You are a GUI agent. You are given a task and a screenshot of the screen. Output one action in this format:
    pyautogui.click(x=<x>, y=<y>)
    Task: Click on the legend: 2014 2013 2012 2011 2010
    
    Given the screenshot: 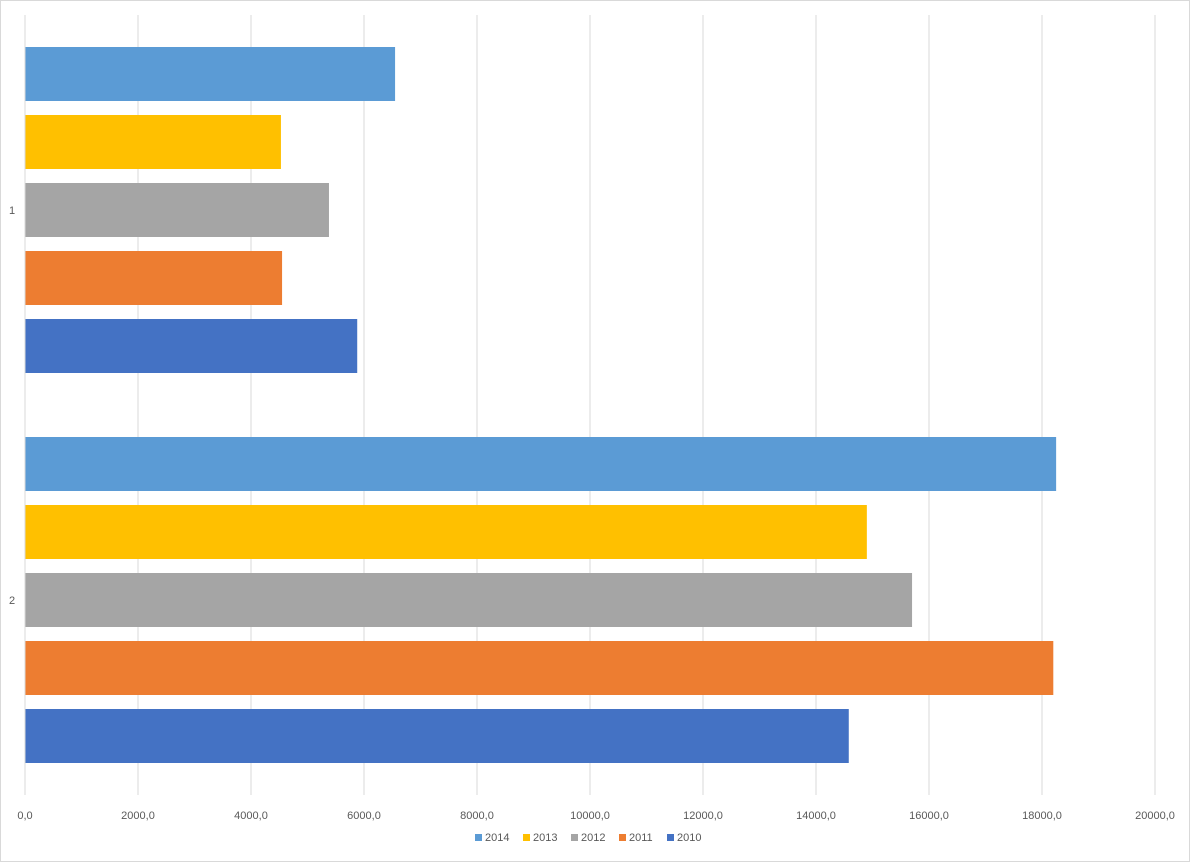 What is the action you would take?
    pyautogui.click(x=588, y=838)
    